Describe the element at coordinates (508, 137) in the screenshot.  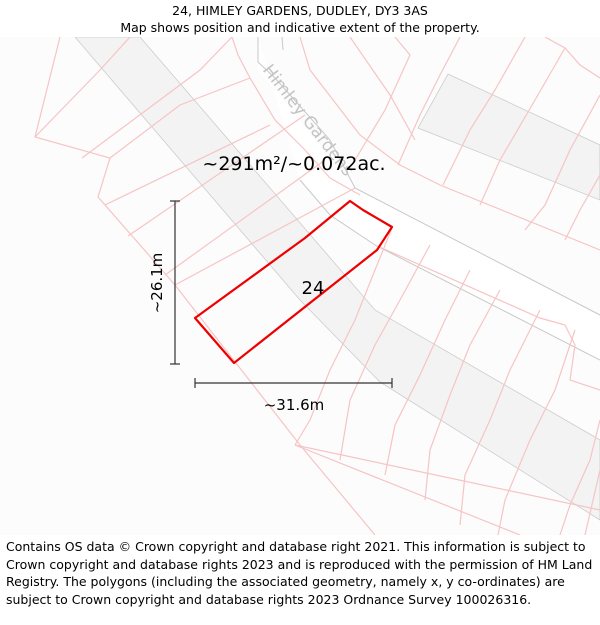
I see `building-strip-east` at that location.